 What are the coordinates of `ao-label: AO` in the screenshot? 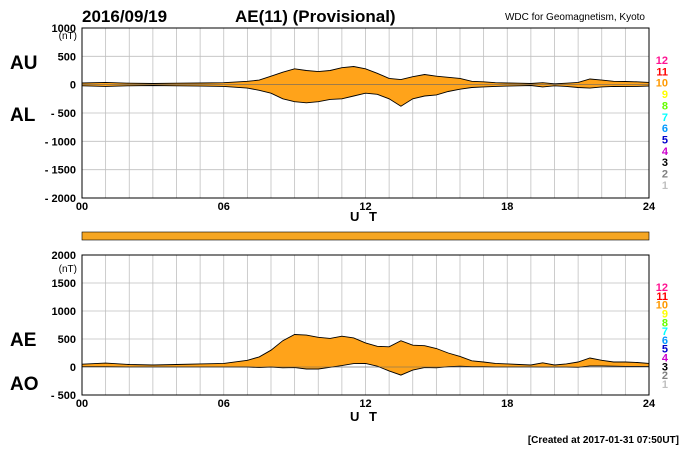 It's located at (24, 384).